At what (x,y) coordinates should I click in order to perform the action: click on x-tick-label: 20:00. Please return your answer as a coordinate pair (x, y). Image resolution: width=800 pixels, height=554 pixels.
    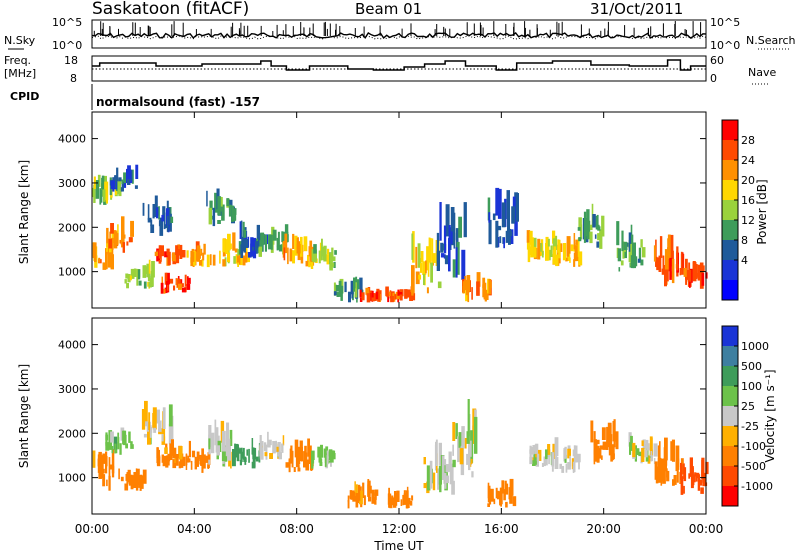
    Looking at the image, I should click on (603, 529).